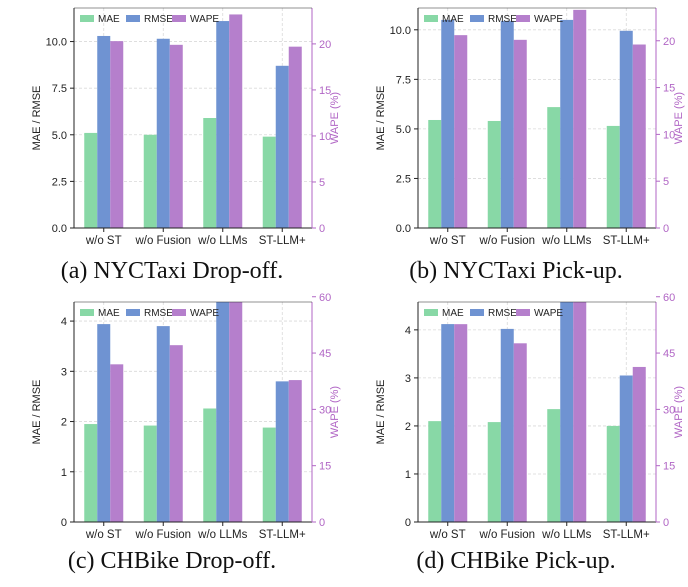 The width and height of the screenshot is (688, 587). Describe the element at coordinates (566, 535) in the screenshot. I see `x-tick-label: w/o LLMs` at that location.